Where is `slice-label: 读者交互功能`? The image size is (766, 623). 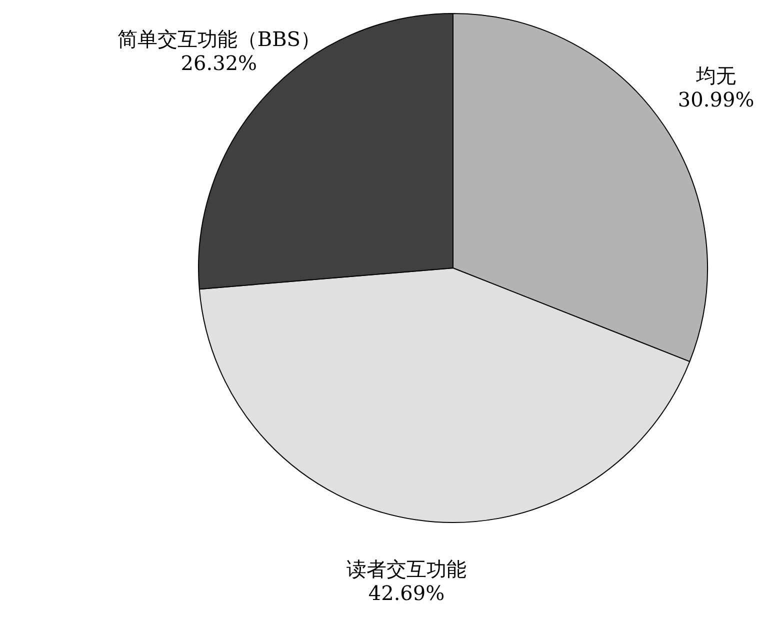 slice-label: 读者交互功能 is located at coordinates (406, 568).